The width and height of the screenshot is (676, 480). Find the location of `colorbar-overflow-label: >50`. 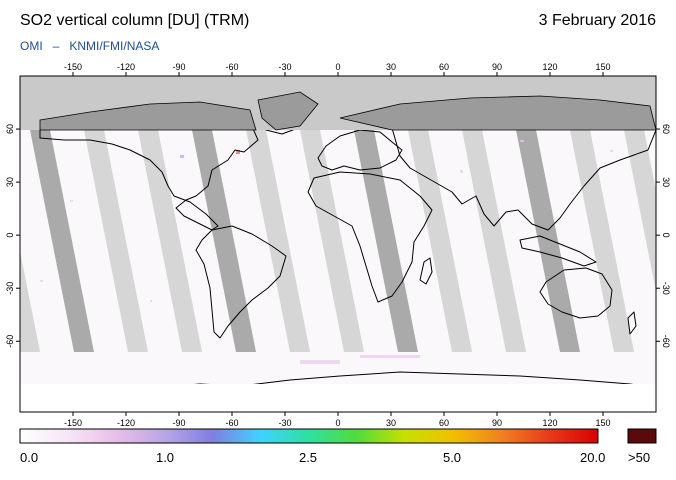

colorbar-overflow-label: >50 is located at coordinates (639, 457).